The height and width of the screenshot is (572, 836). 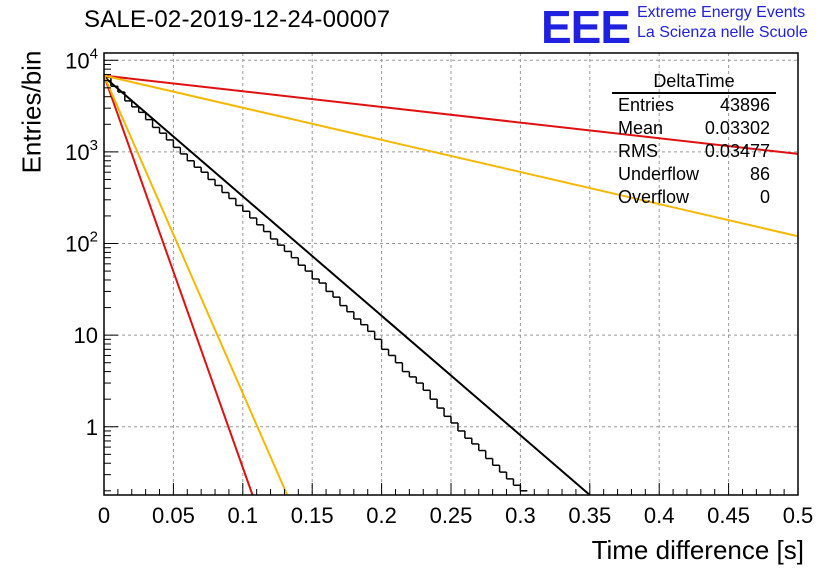 I want to click on y-tick-label: 10, so click(x=86, y=335).